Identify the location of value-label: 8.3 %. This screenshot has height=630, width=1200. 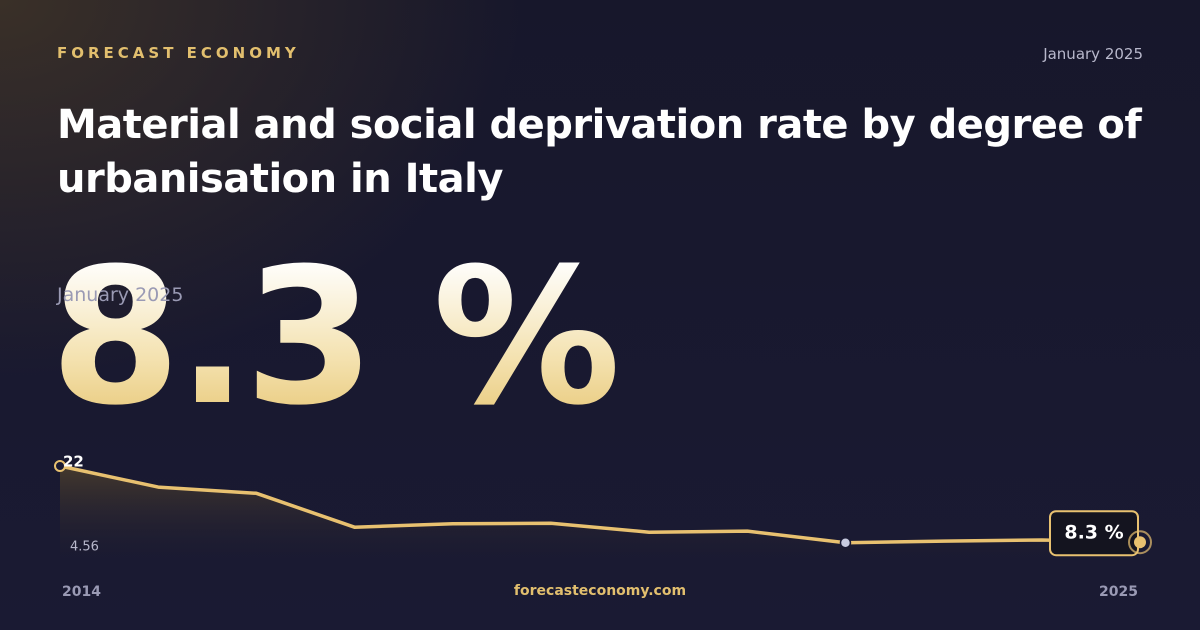
(1093, 533).